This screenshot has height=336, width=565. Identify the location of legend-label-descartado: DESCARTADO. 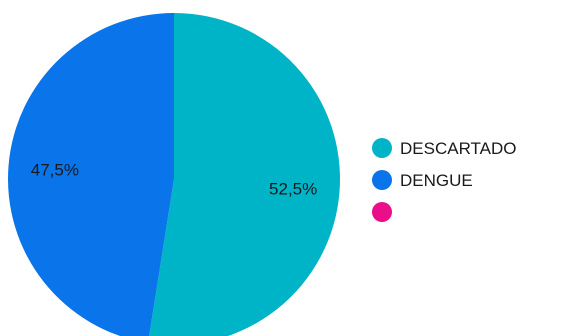
(458, 148).